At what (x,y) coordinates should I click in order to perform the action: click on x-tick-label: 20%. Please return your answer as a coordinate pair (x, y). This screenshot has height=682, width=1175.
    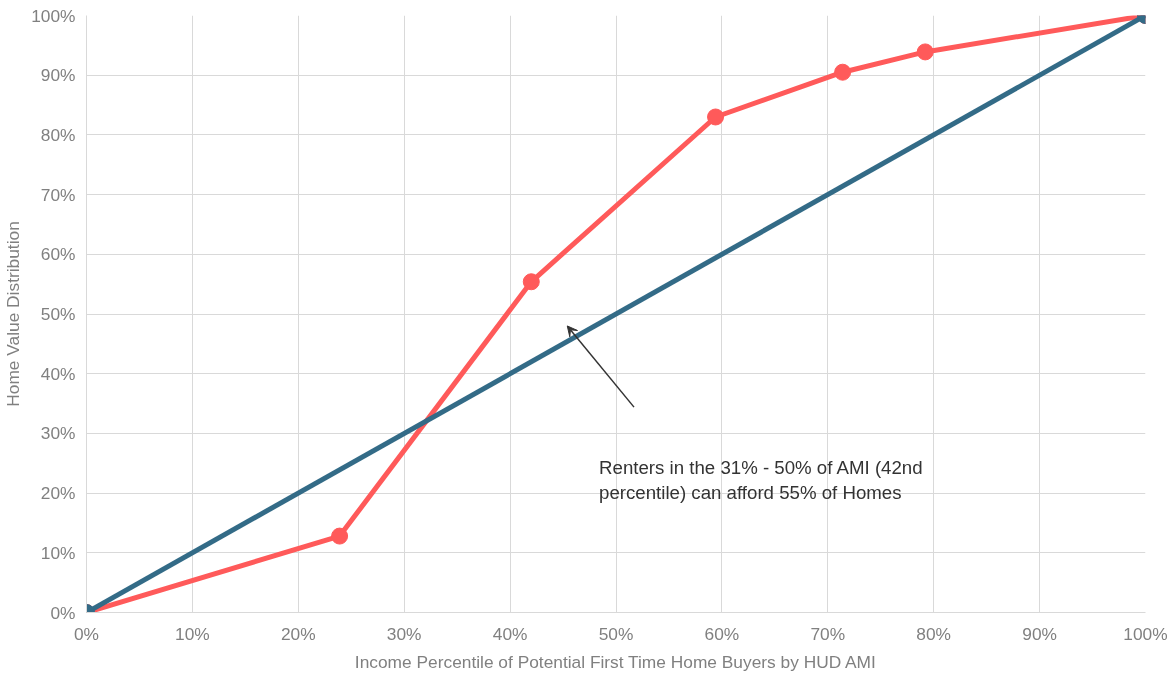
    Looking at the image, I should click on (298, 633).